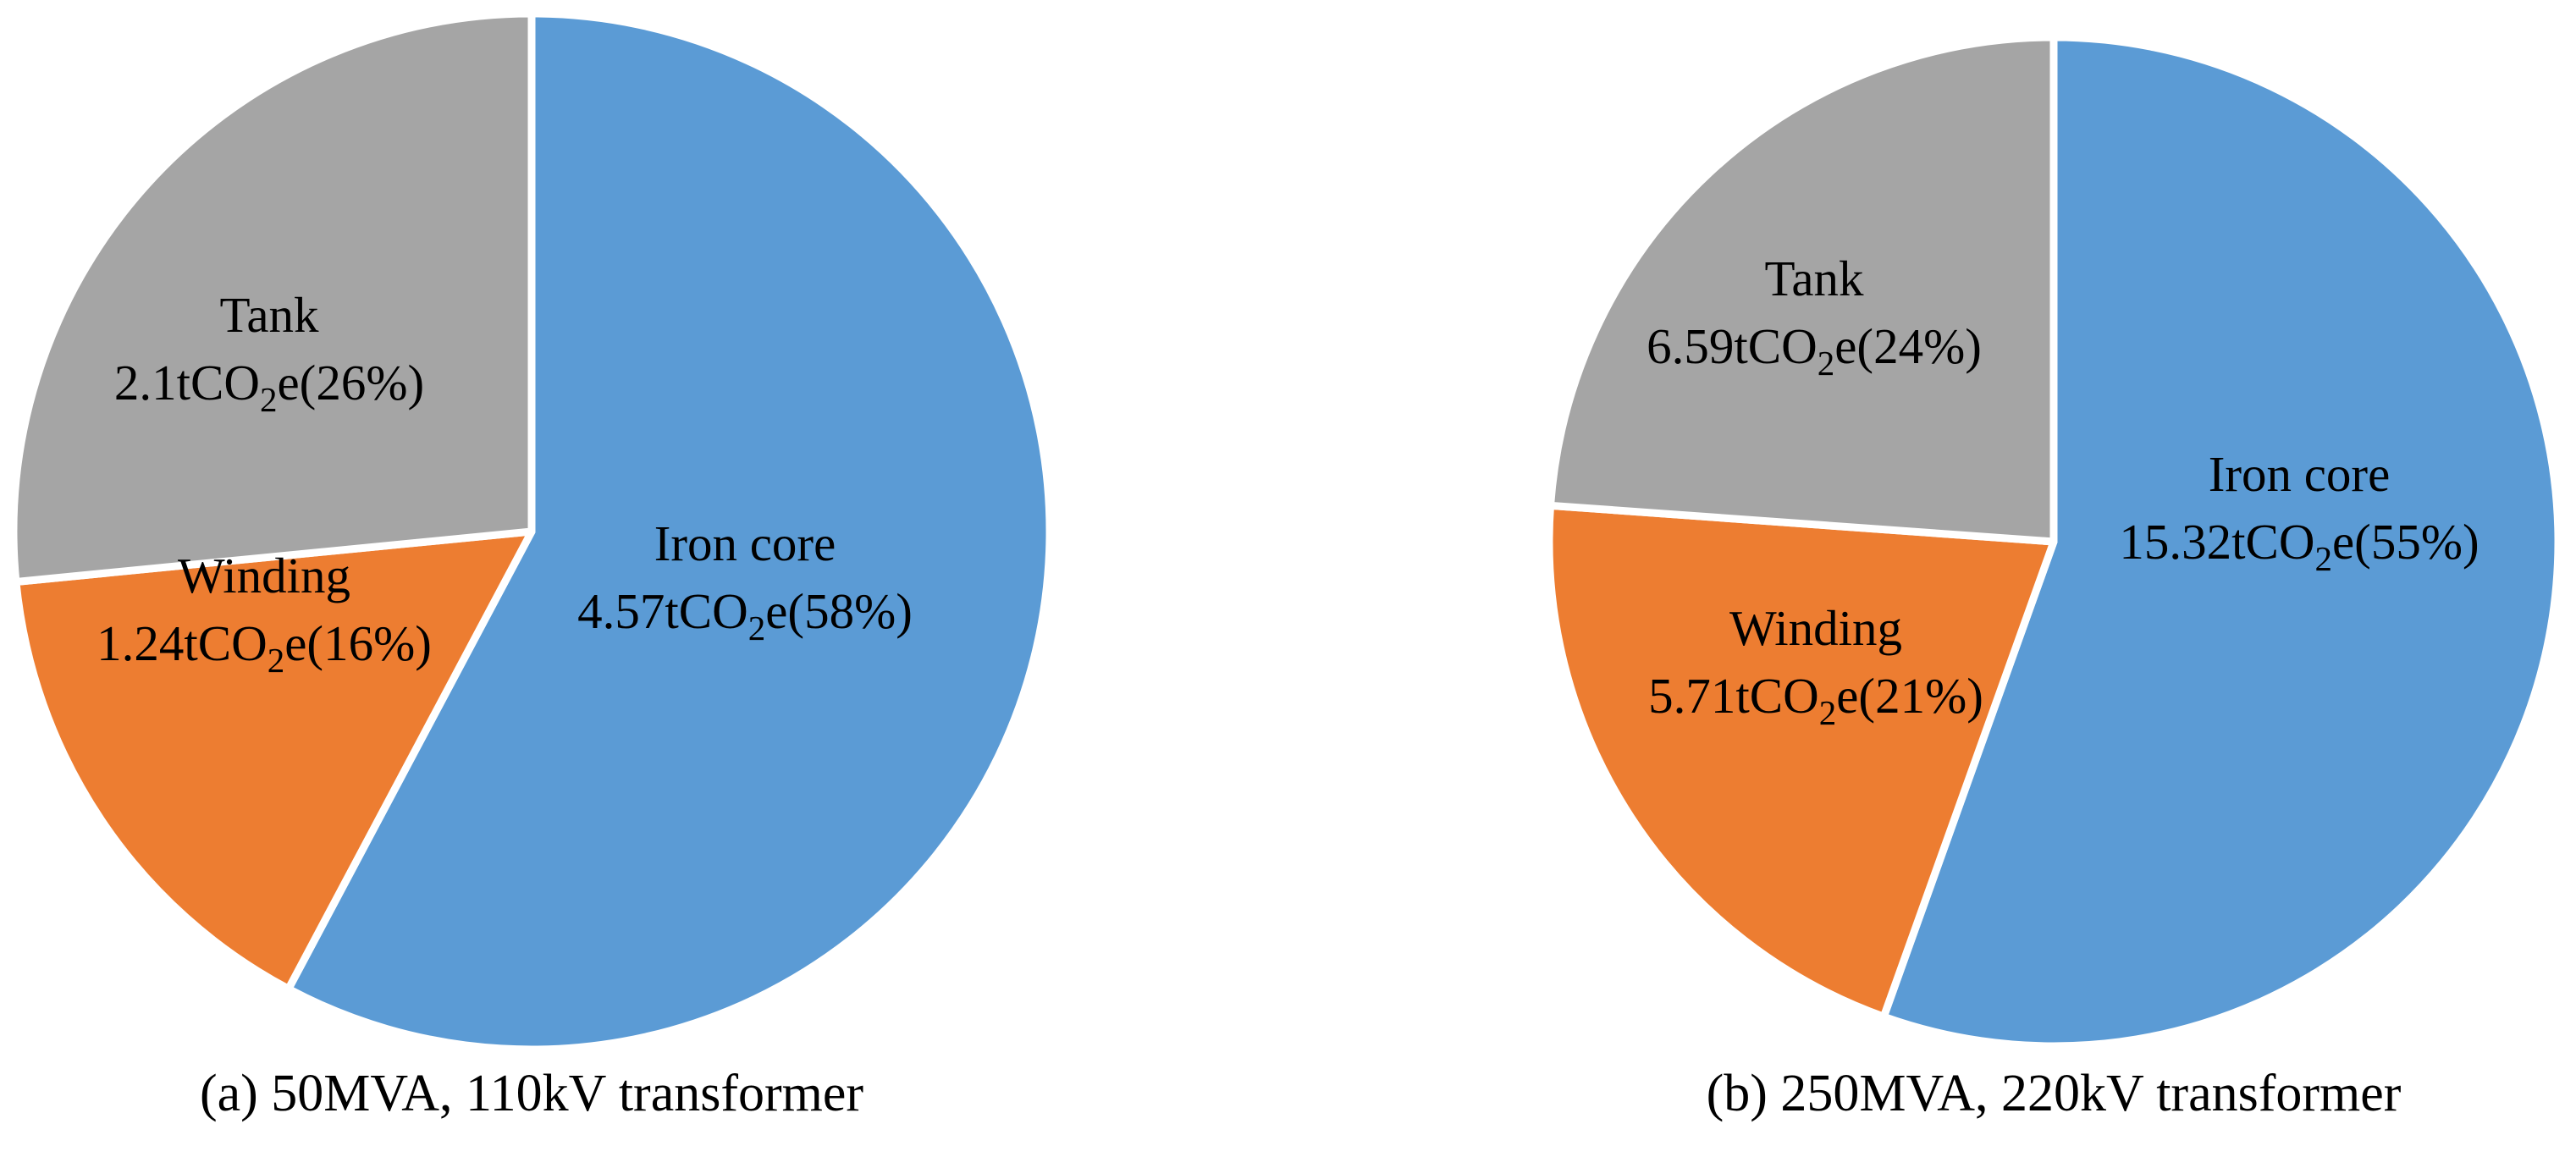 Image resolution: width=2576 pixels, height=1157 pixels. I want to click on chart-caption: (a) 50MVA, 110kV transformer, so click(531, 1094).